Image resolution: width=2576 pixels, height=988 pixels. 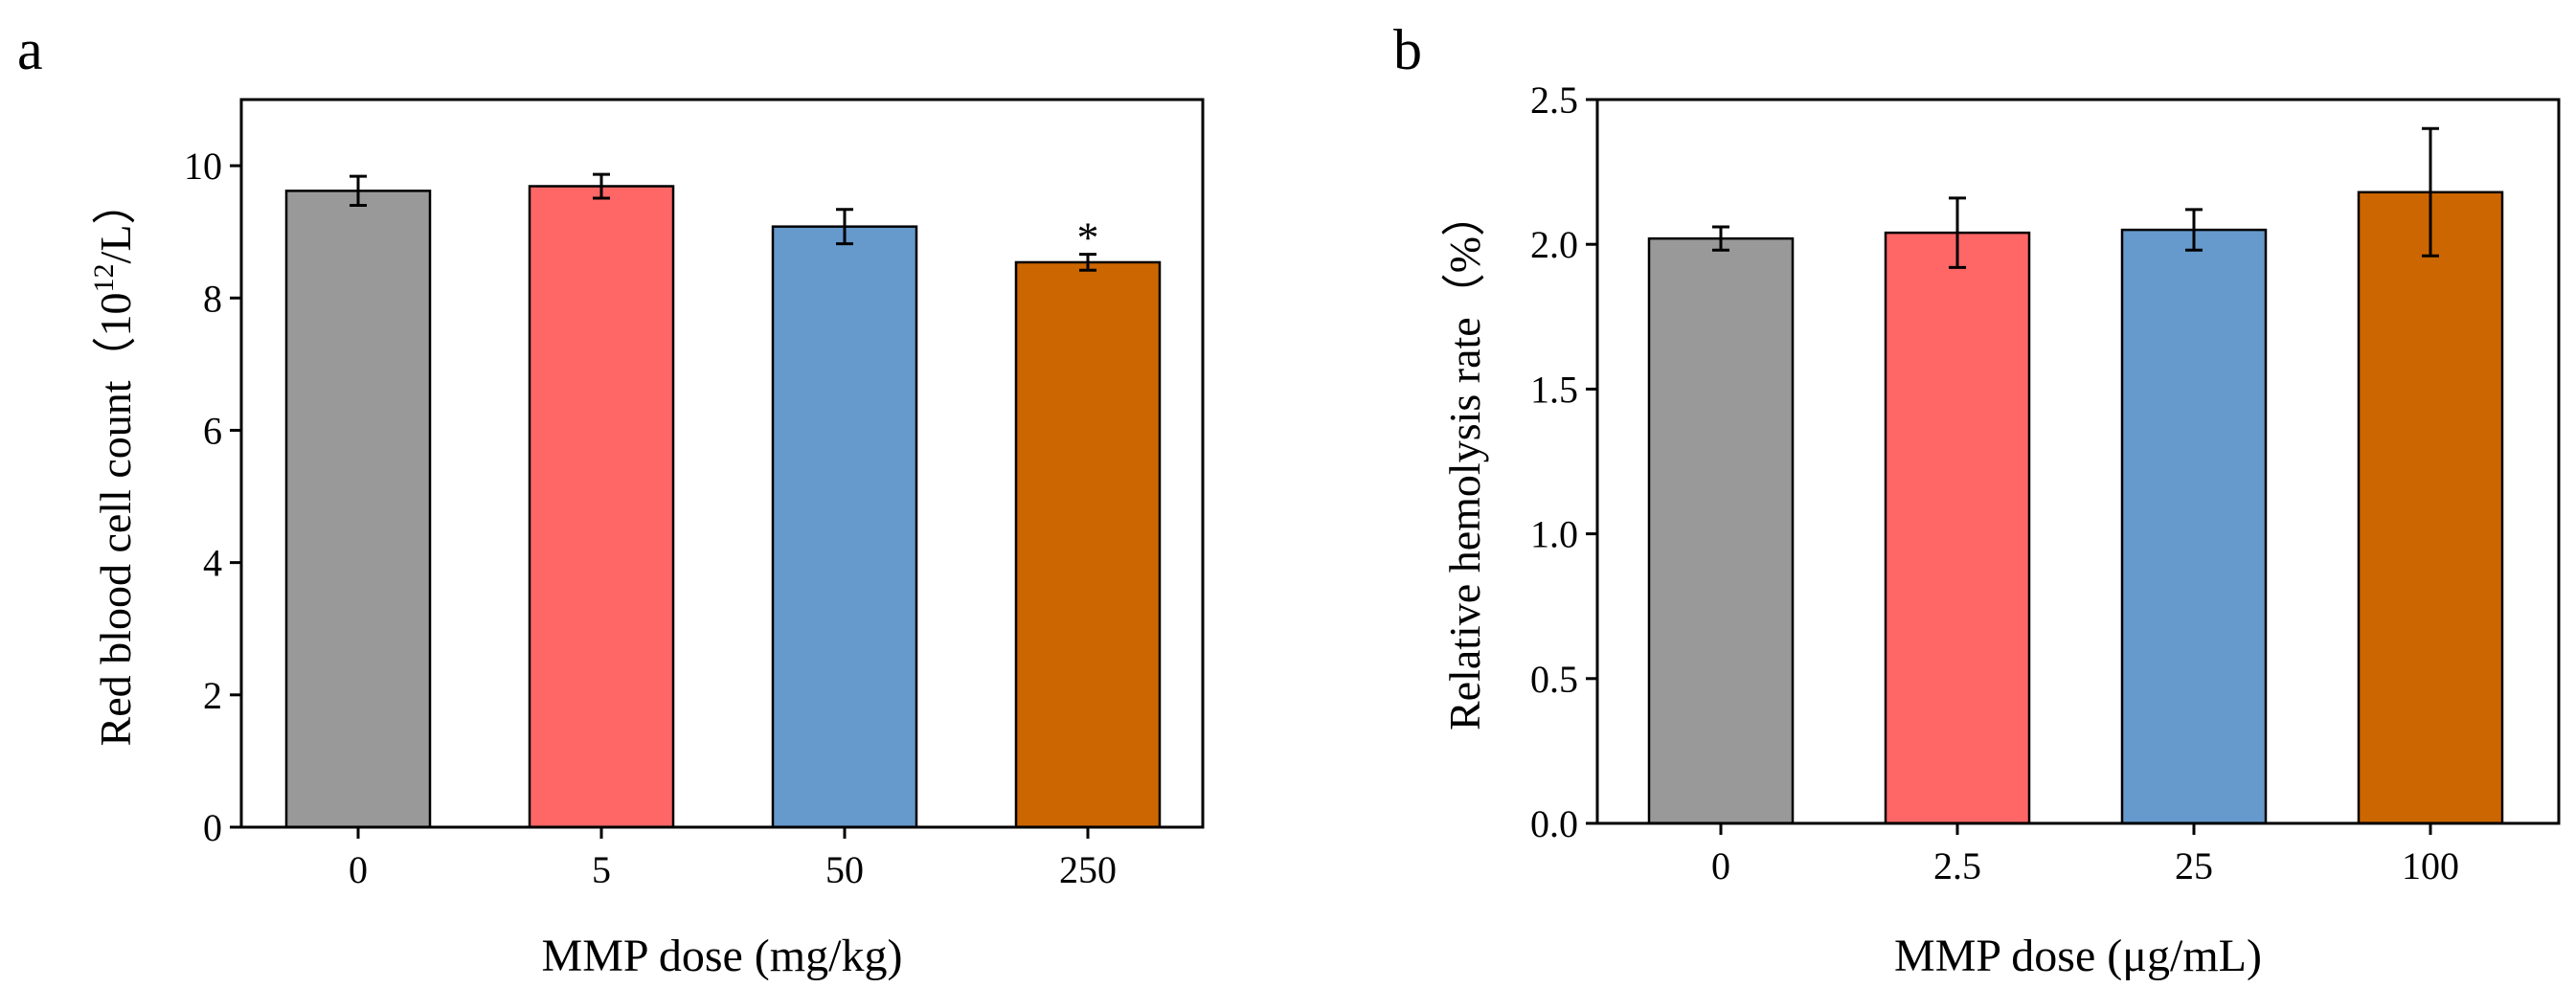 I want to click on chart-b-xtick-label-100: 100, so click(x=2430, y=866).